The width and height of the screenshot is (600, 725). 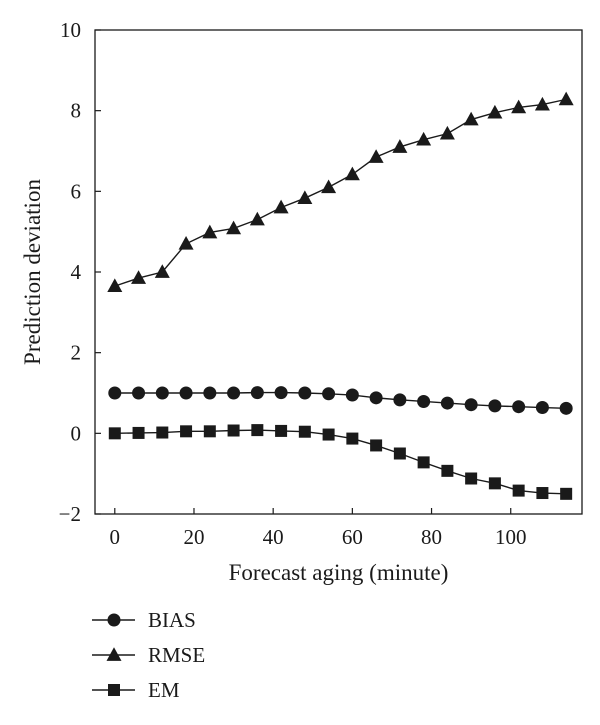 I want to click on x-tick-label: 80, so click(x=431, y=537).